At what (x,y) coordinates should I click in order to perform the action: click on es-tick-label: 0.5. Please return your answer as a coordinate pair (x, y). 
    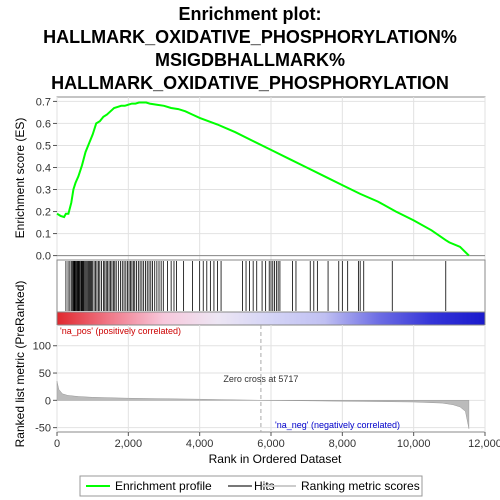
    Looking at the image, I should click on (43, 146).